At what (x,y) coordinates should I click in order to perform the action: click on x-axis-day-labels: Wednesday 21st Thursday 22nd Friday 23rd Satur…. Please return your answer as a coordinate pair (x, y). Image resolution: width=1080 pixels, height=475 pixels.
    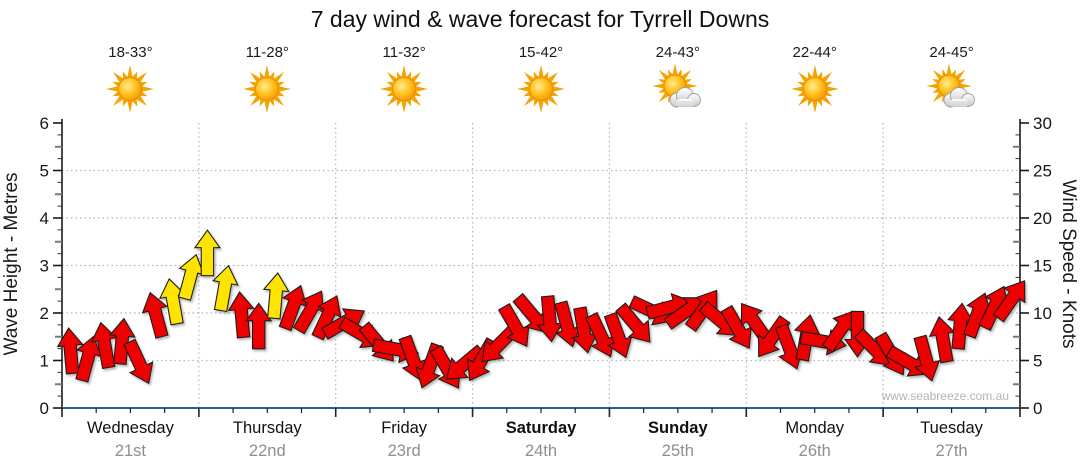
    Looking at the image, I should click on (535, 439).